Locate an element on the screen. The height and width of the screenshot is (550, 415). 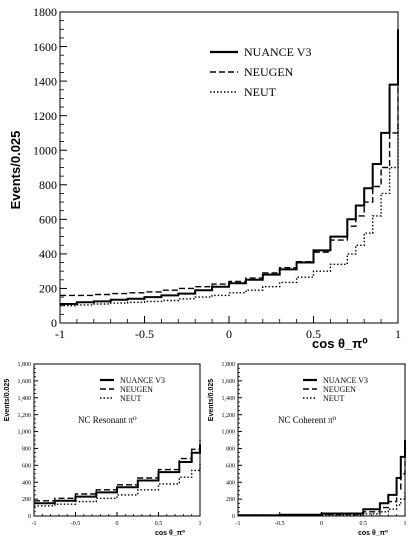
y-tick-label: 1800 is located at coordinates (45, 12).